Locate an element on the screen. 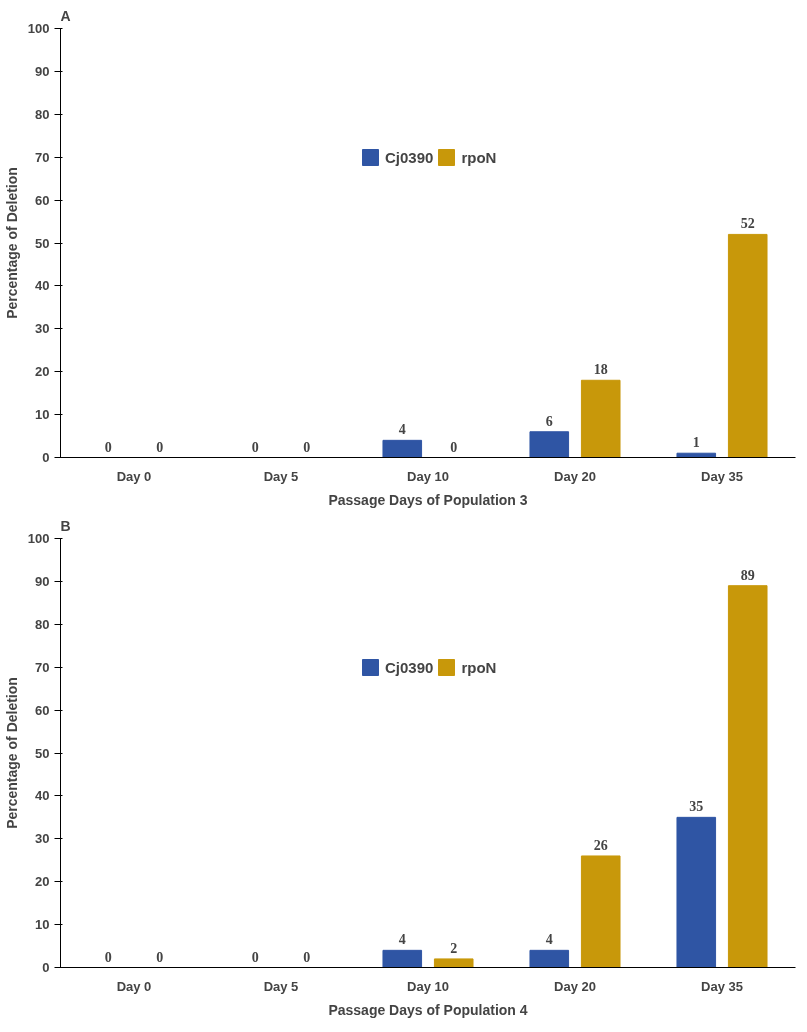  data-label: 35 is located at coordinates (696, 807).